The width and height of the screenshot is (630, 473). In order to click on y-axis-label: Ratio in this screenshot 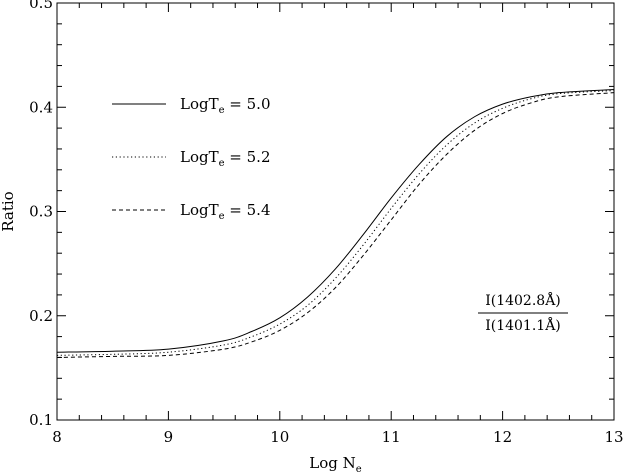, I will do `click(8, 211)`.